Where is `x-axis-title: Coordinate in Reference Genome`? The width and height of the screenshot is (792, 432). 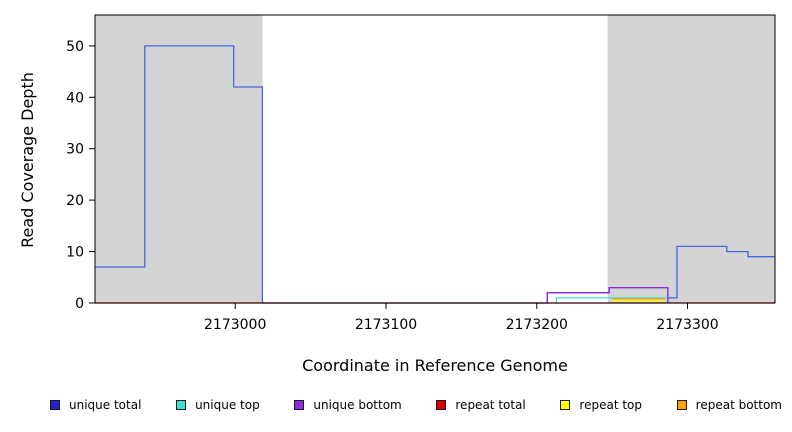 x-axis-title: Coordinate in Reference Genome is located at coordinates (435, 365).